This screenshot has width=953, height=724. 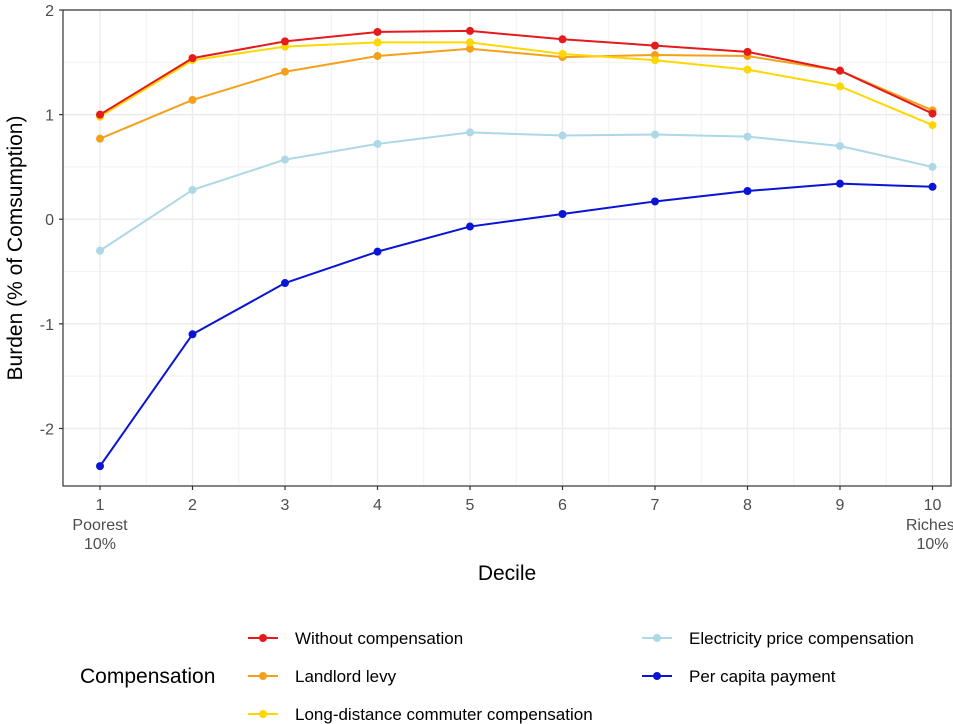 I want to click on legend-item: Per capita payment, so click(x=739, y=676).